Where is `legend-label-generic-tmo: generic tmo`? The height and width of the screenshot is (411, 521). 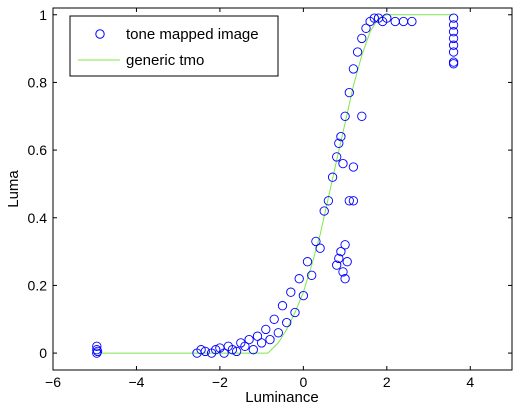
legend-label-generic-tmo: generic tmo is located at coordinates (165, 60).